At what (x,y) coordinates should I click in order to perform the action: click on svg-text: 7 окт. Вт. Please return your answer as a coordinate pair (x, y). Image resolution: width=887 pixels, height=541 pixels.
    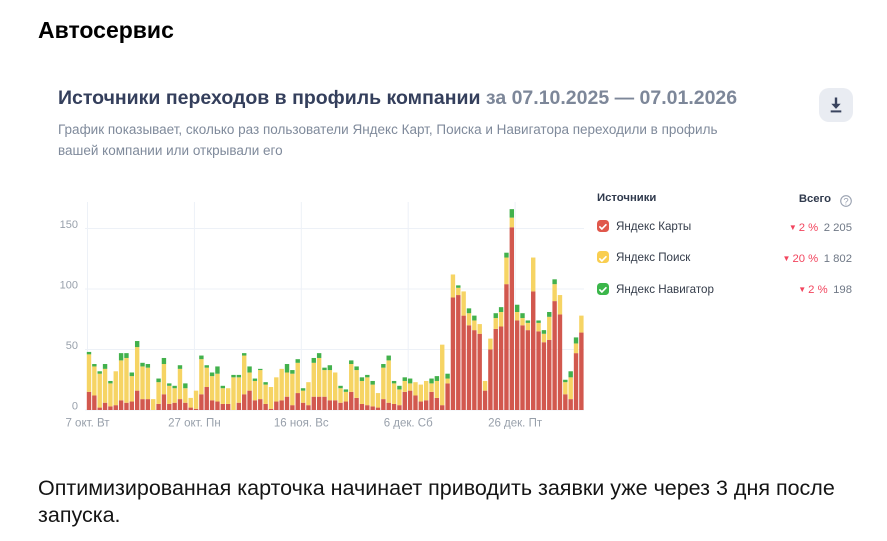
    Looking at the image, I should click on (87, 424).